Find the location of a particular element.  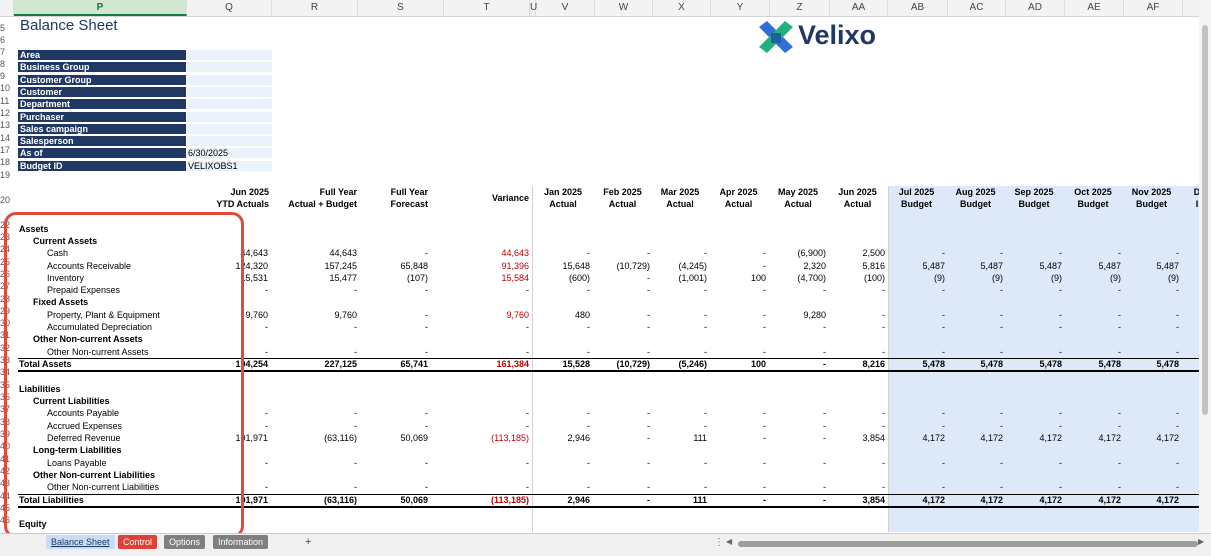

cell-value: 15,584 is located at coordinates (515, 278).